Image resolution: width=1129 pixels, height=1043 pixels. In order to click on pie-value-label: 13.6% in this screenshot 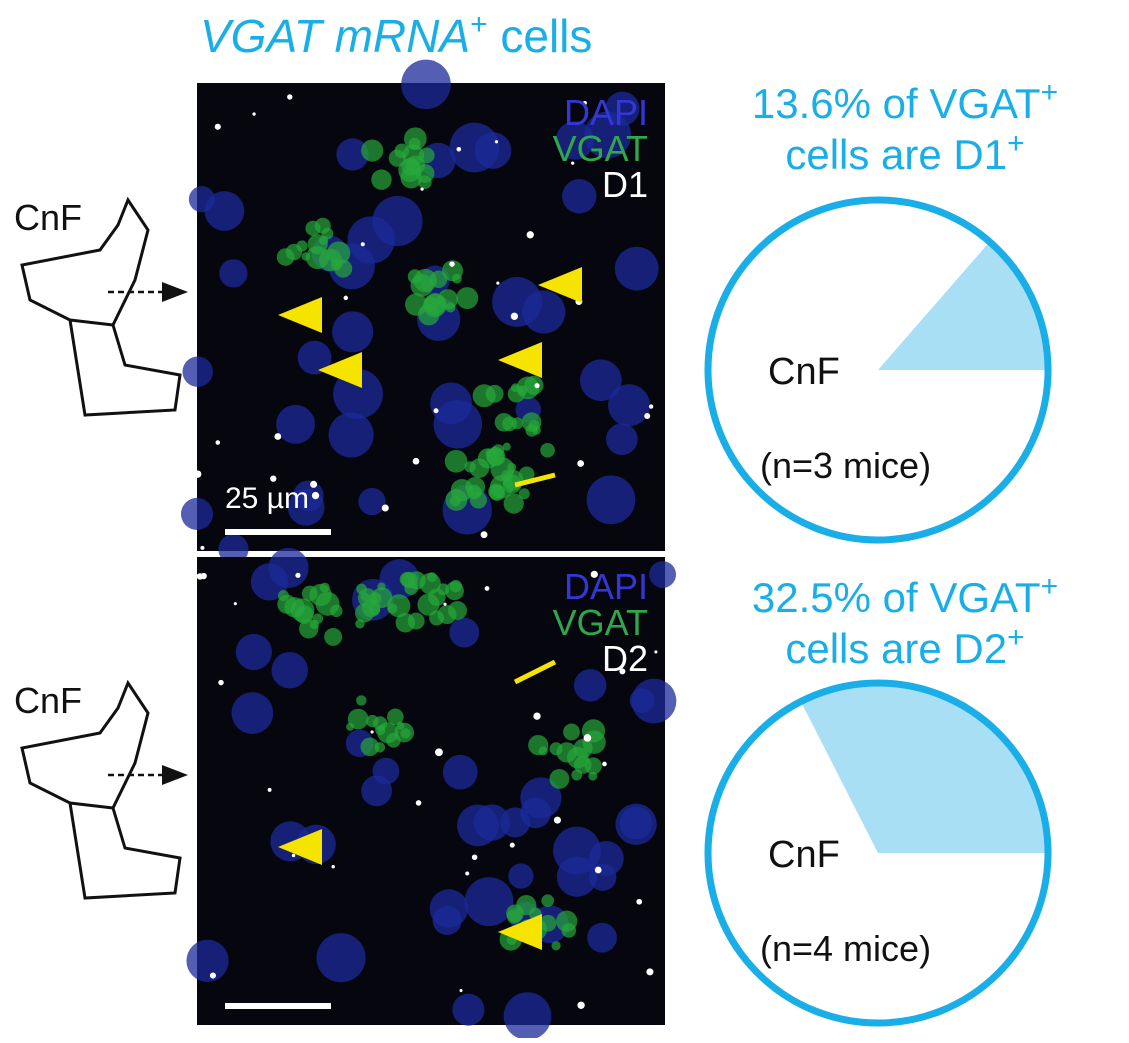, I will do `click(811, 103)`.